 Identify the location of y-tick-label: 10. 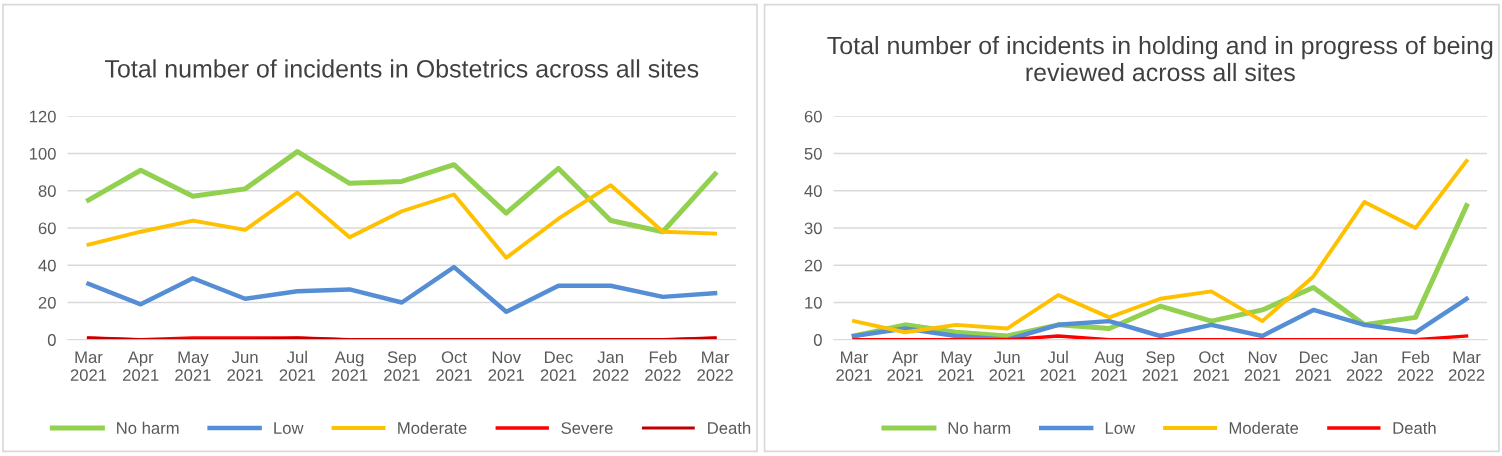
(813, 302).